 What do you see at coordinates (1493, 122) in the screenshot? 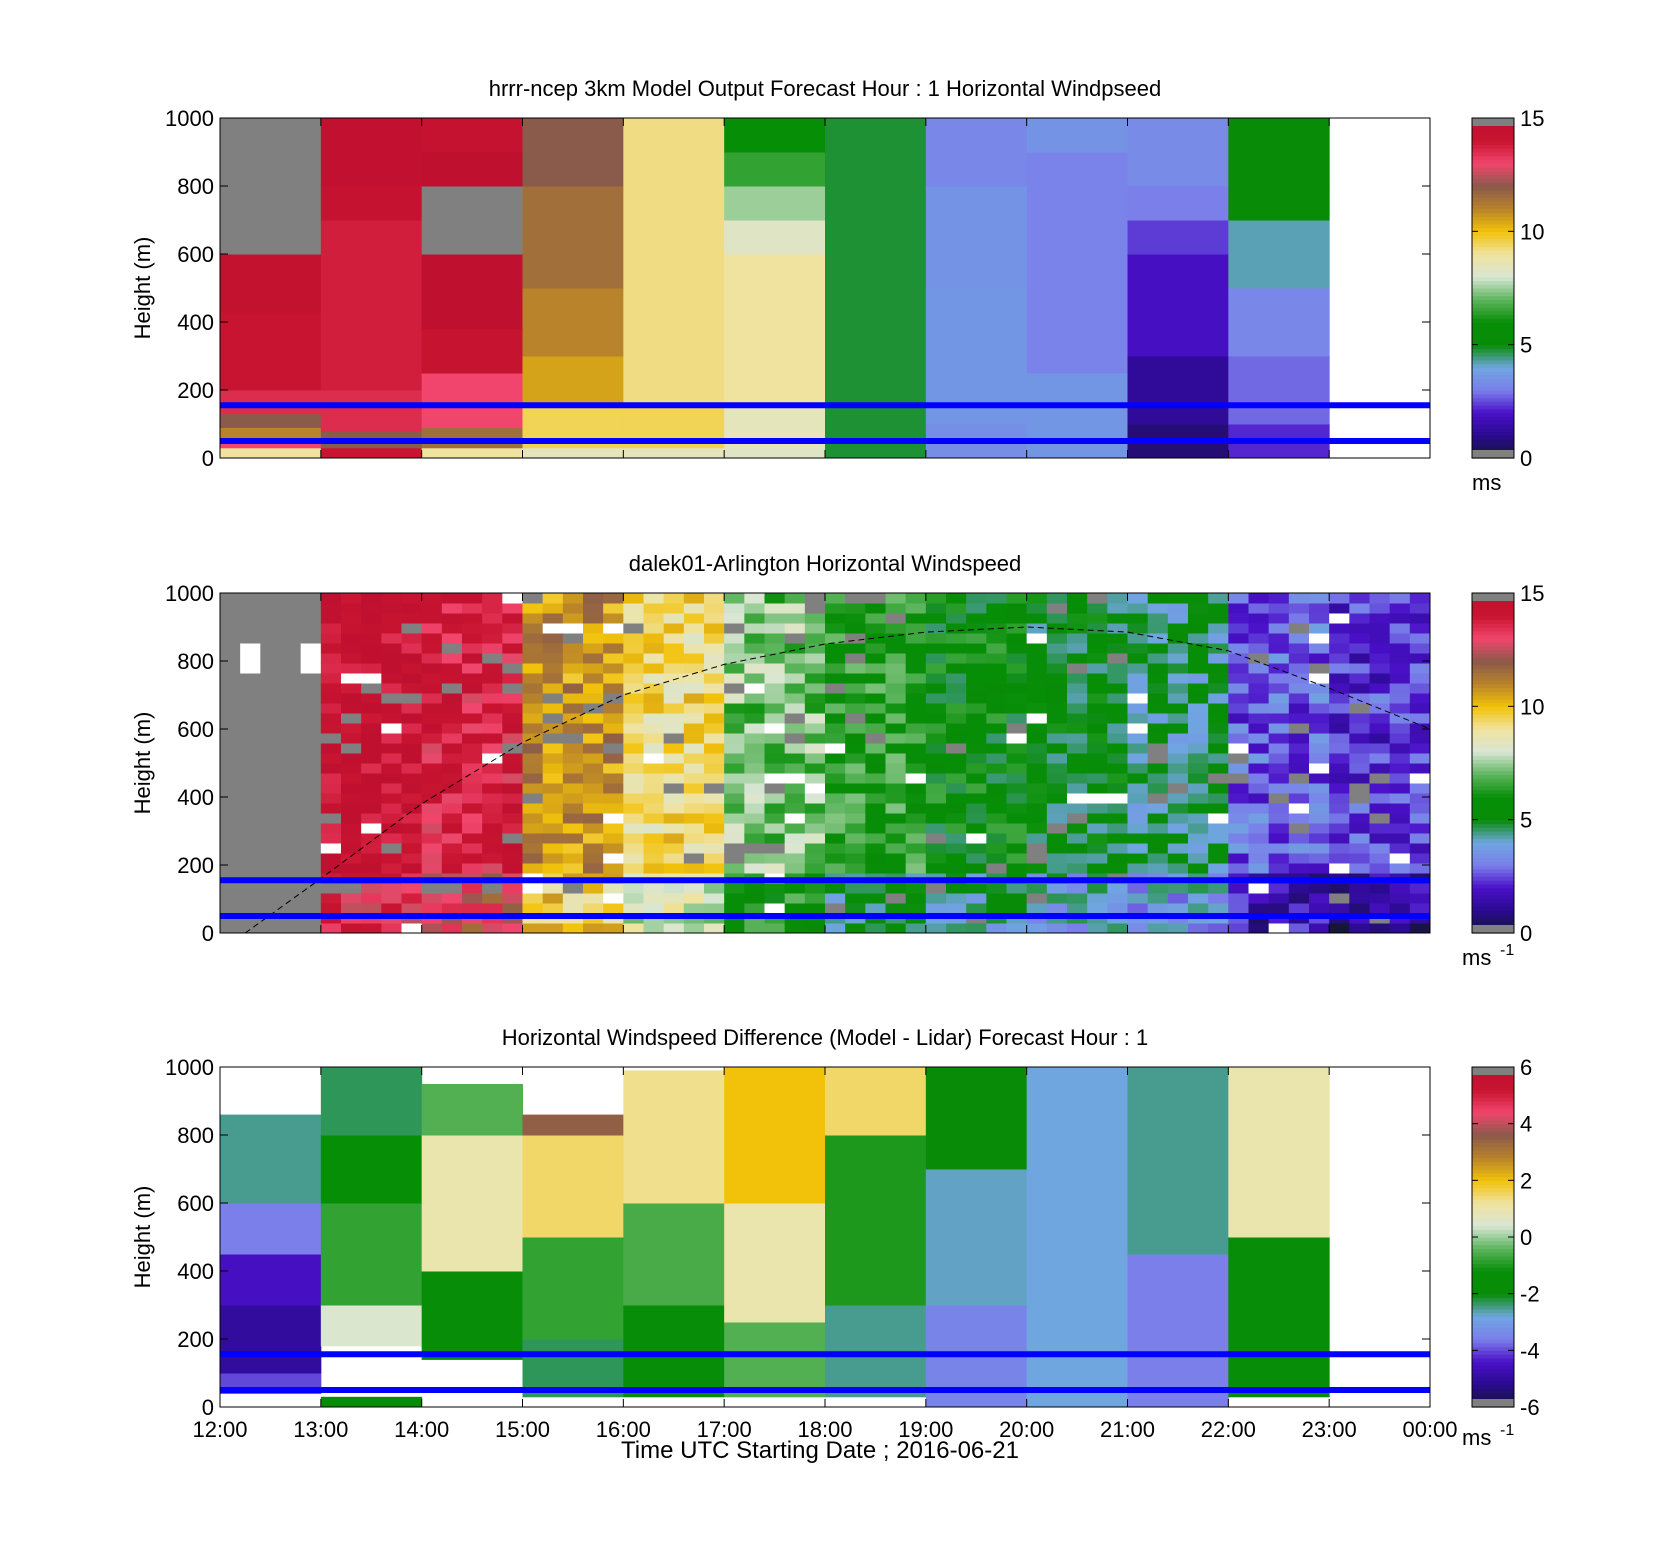
I see `colorbar-end-cap` at bounding box center [1493, 122].